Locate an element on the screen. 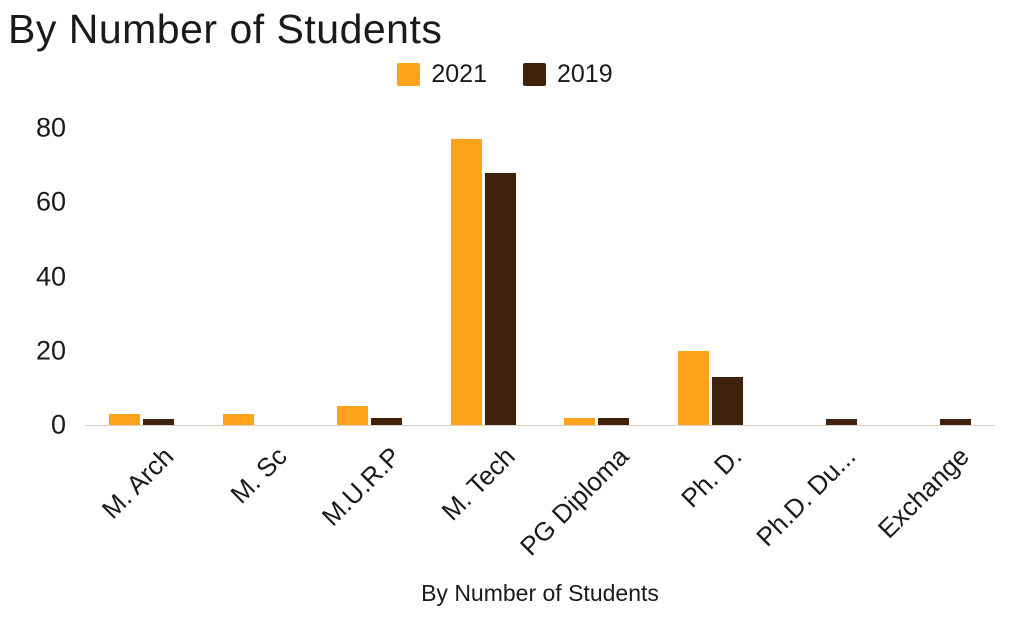 This screenshot has width=1010, height=622. x-tick-label: M. Arch is located at coordinates (137, 483).